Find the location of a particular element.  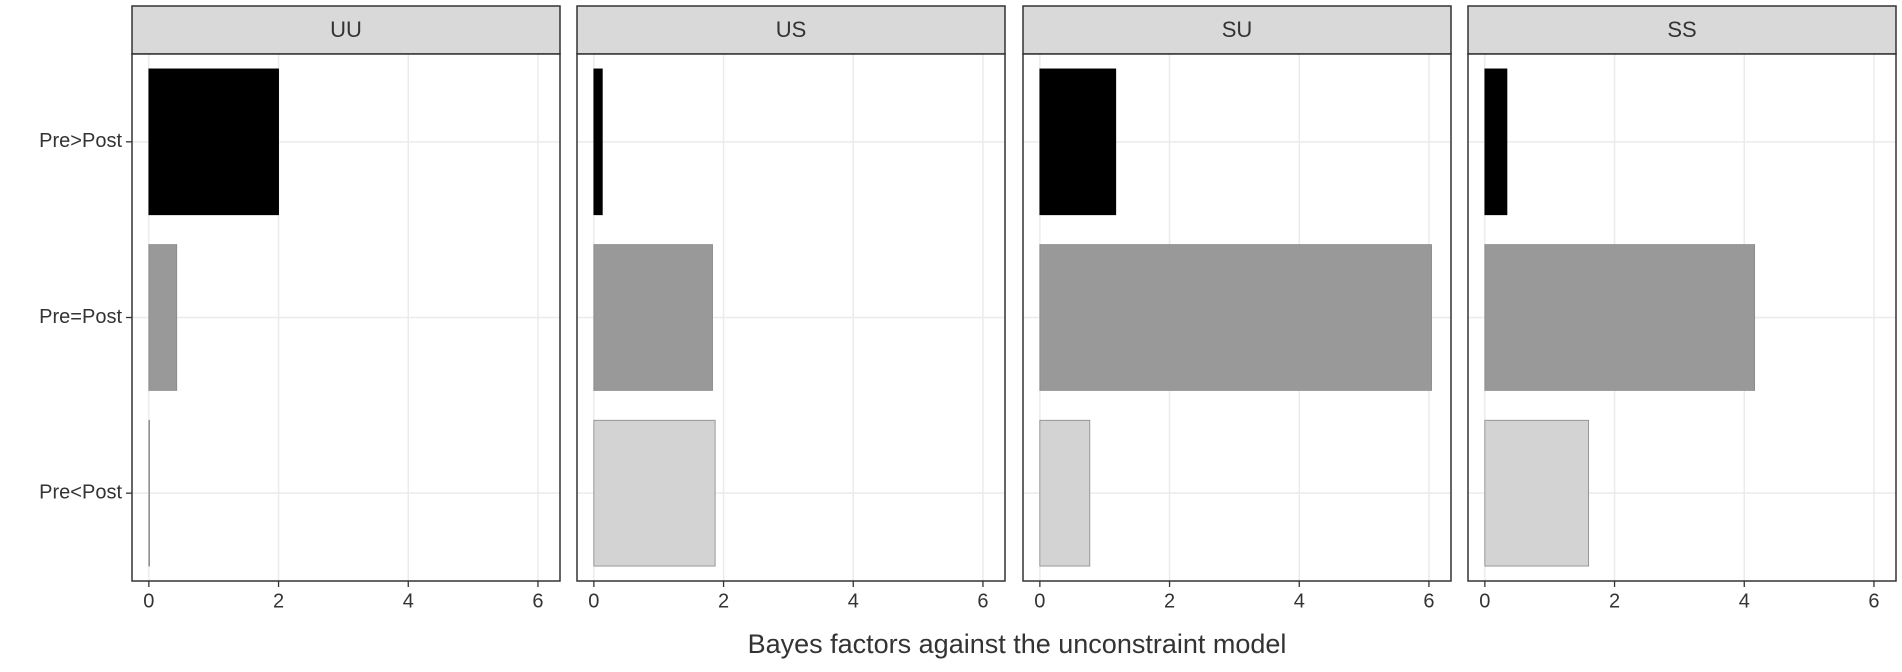

facet-title: US is located at coordinates (791, 29).